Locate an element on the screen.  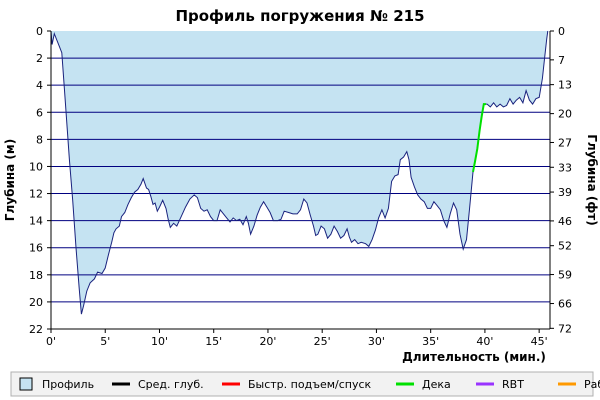
legend-label: Быстр. подъем/спуск is located at coordinates (310, 384).